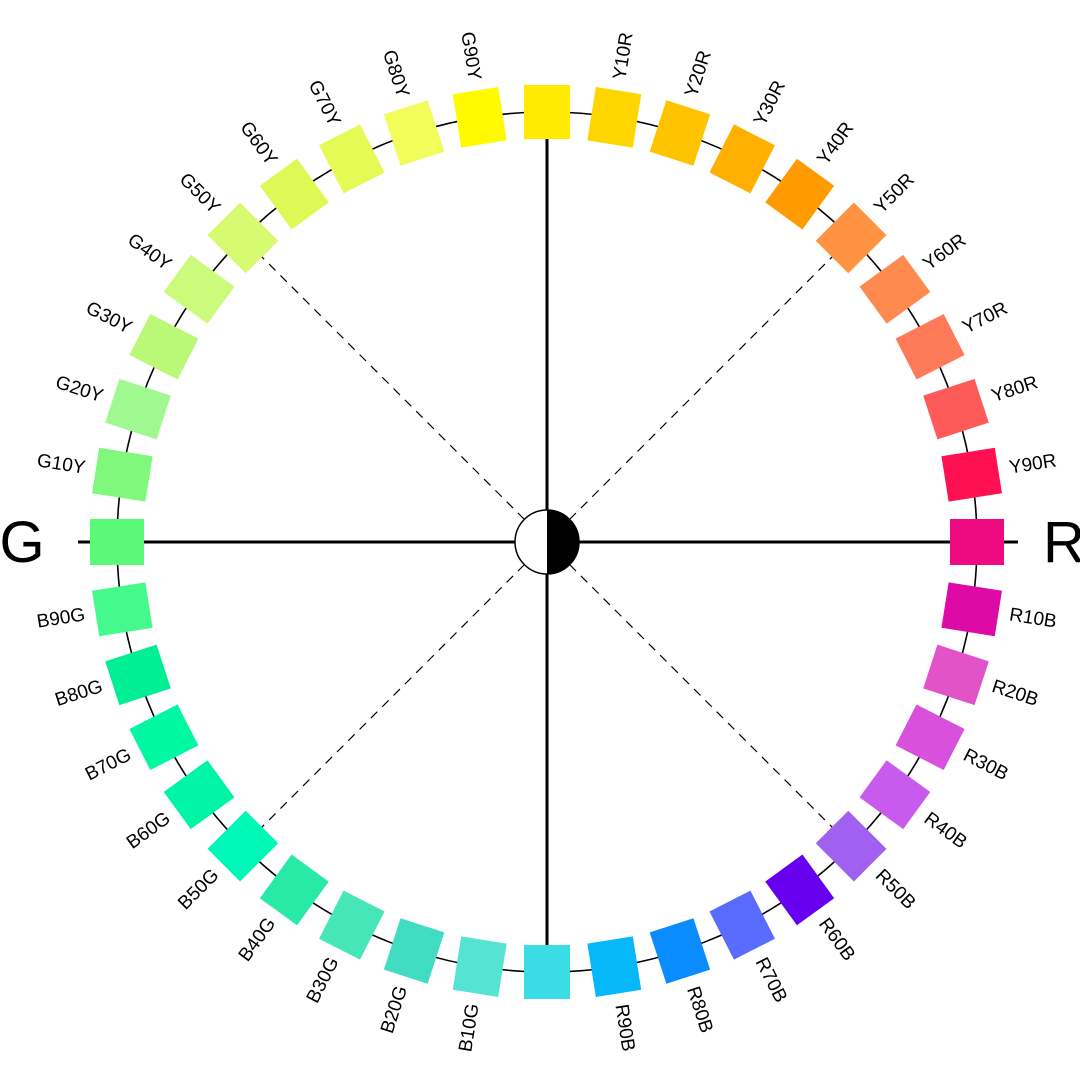  Describe the element at coordinates (742, 159) in the screenshot. I see `hue-swatch-y30r` at that location.